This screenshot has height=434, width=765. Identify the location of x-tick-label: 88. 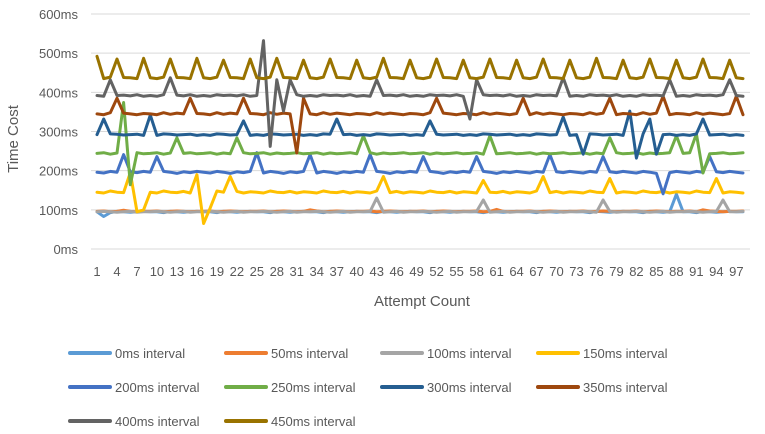
(676, 271).